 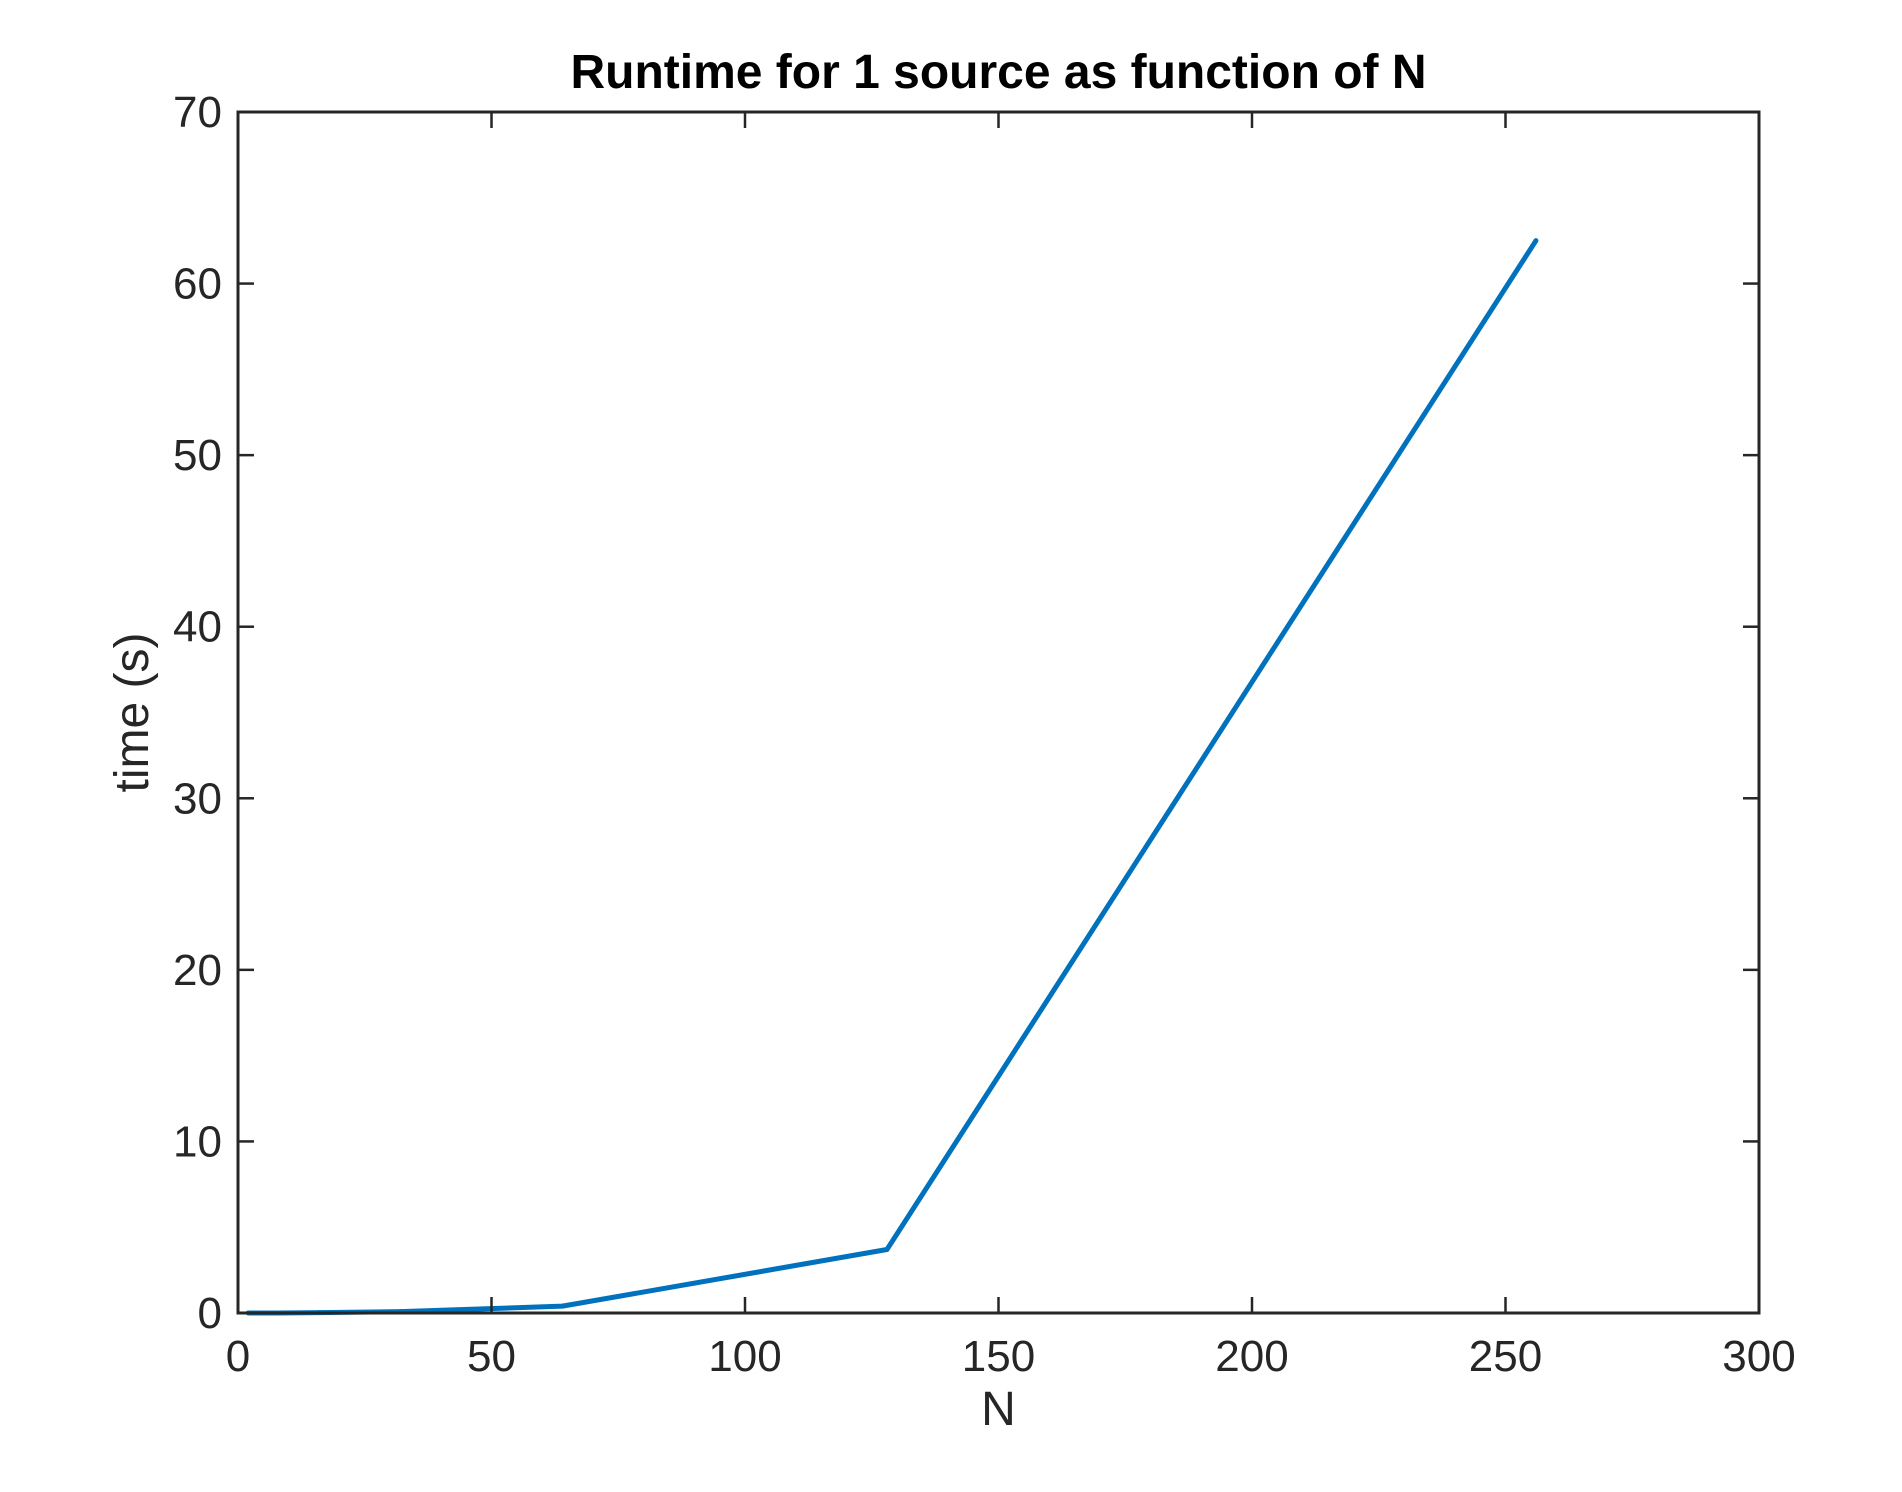 I want to click on y-tick-label: 50, so click(x=197, y=455).